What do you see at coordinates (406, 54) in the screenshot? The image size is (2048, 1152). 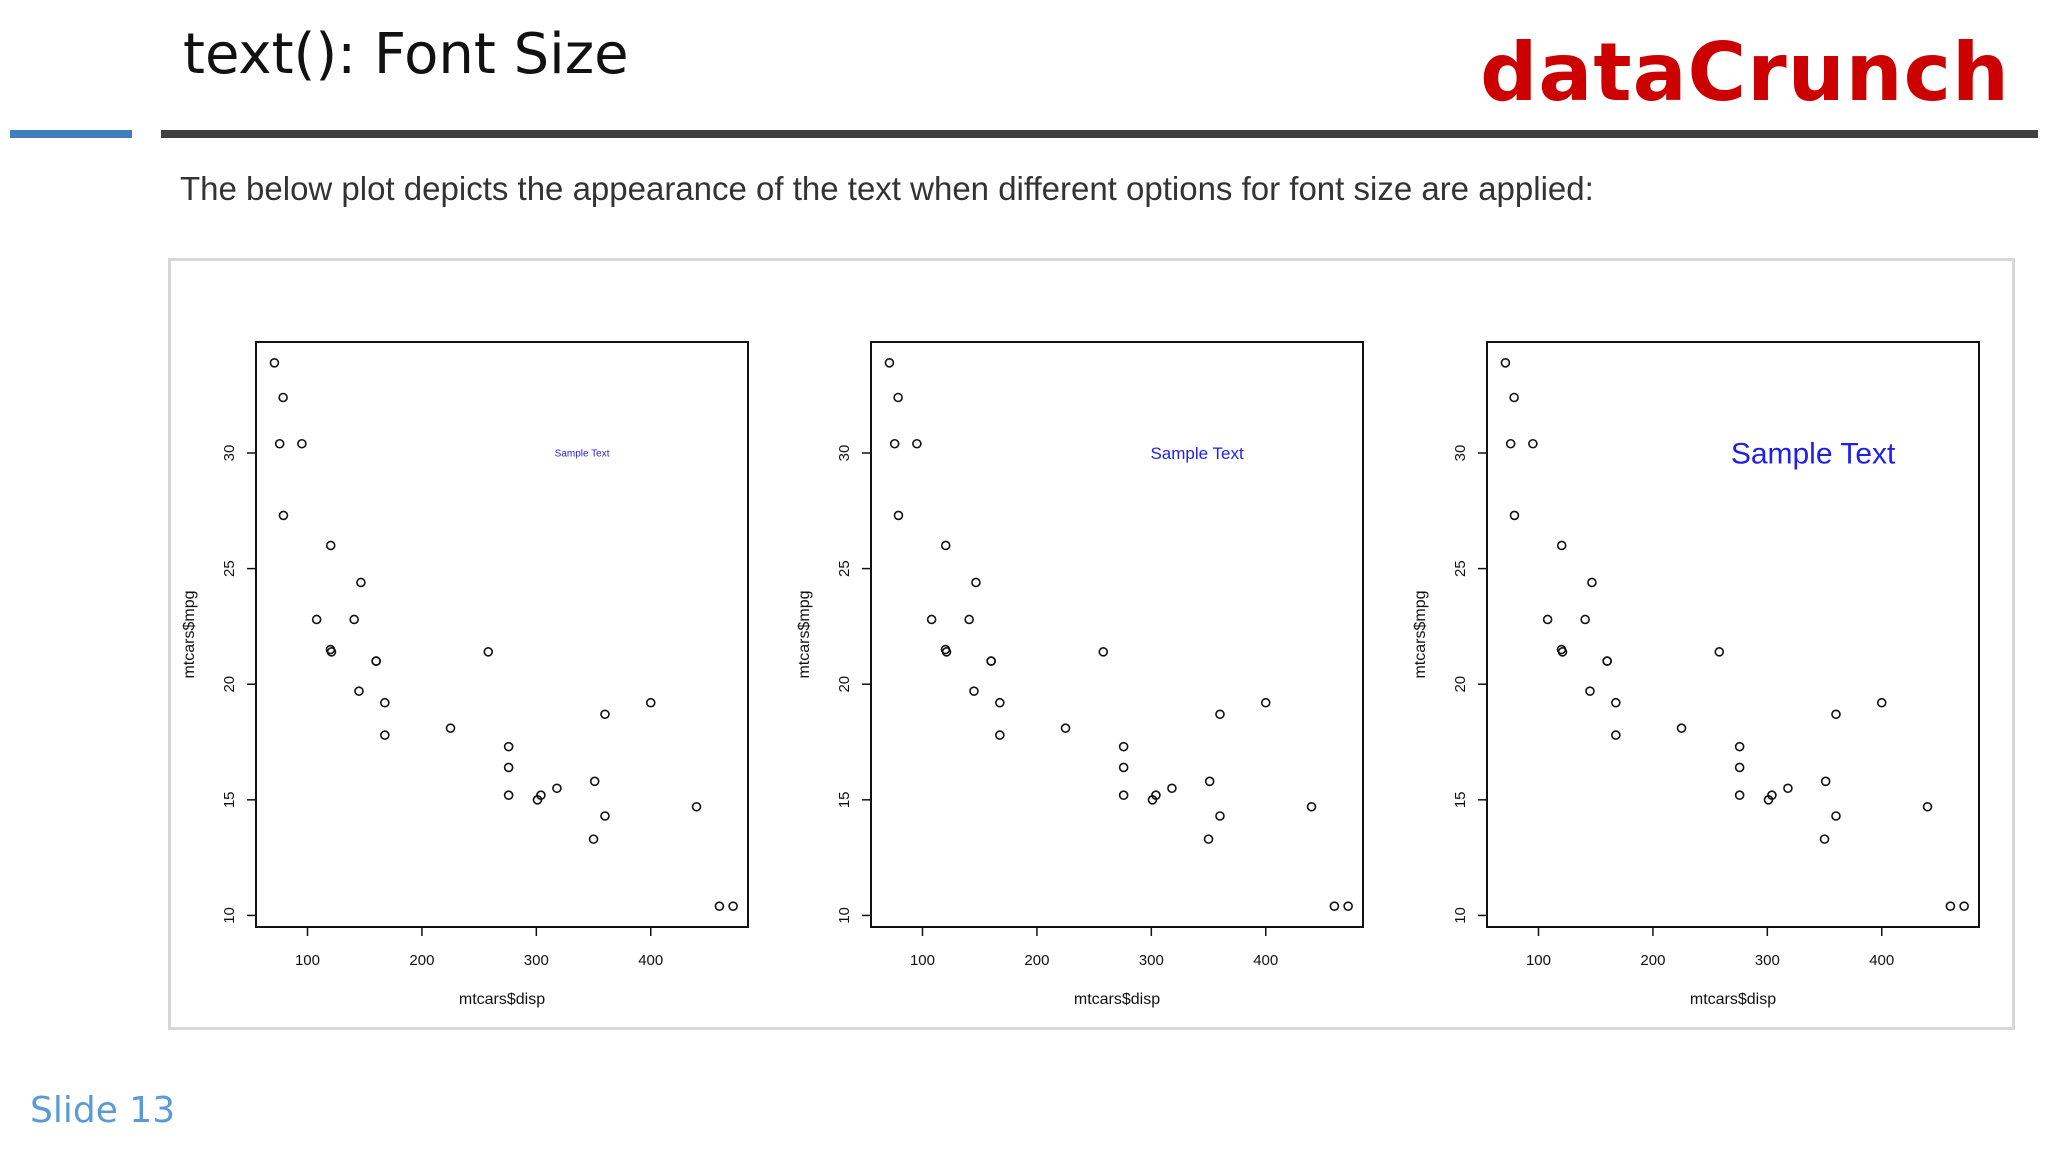 I see `slide-title: text(): Font Size` at bounding box center [406, 54].